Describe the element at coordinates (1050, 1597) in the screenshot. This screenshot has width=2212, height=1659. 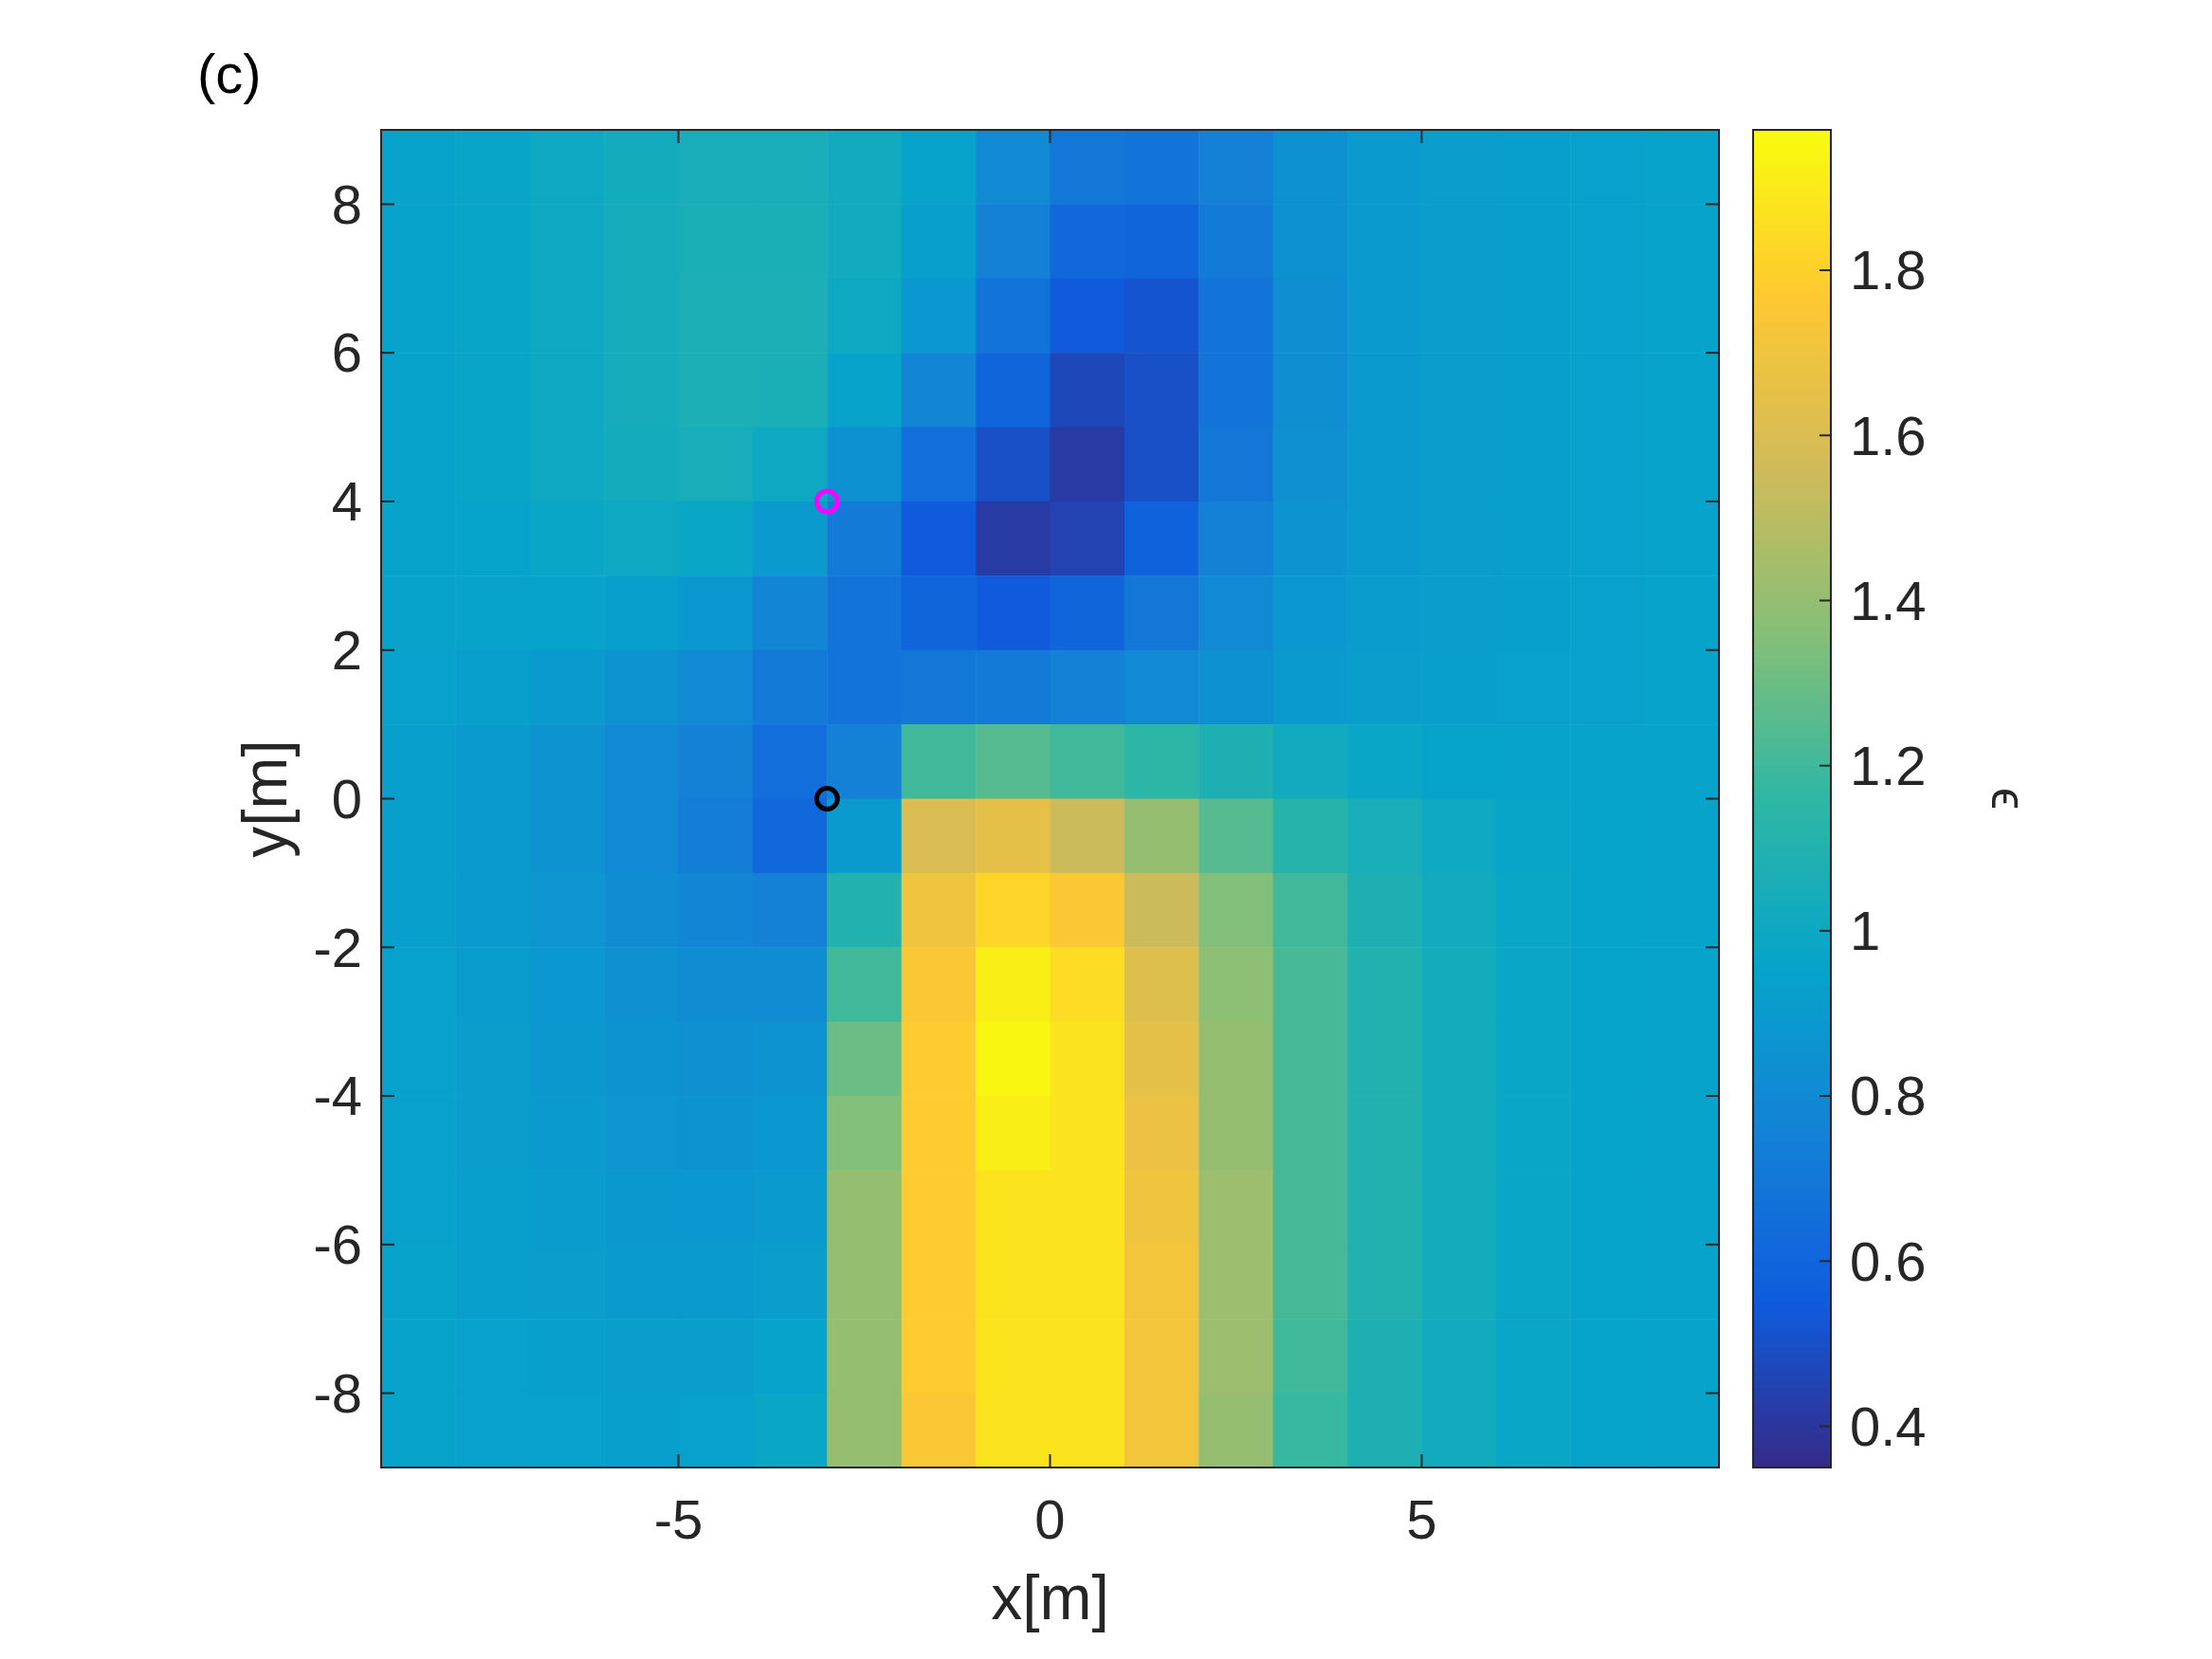
I see `x-axis-title: x[m]` at that location.